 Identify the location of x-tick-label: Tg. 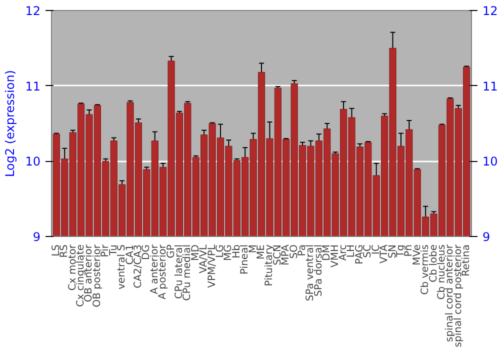
(400, 251).